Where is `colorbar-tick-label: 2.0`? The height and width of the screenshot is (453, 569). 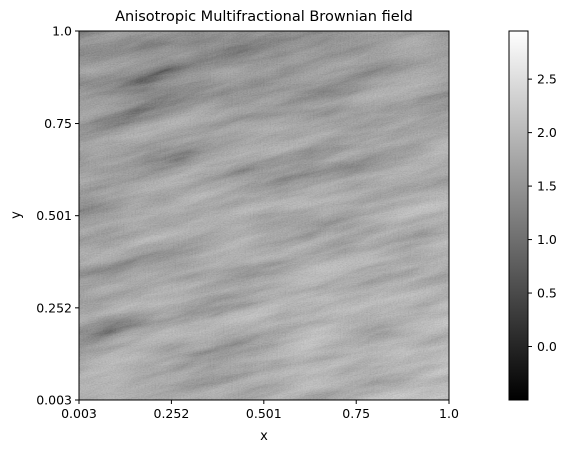
colorbar-tick-label: 2.0 is located at coordinates (547, 132).